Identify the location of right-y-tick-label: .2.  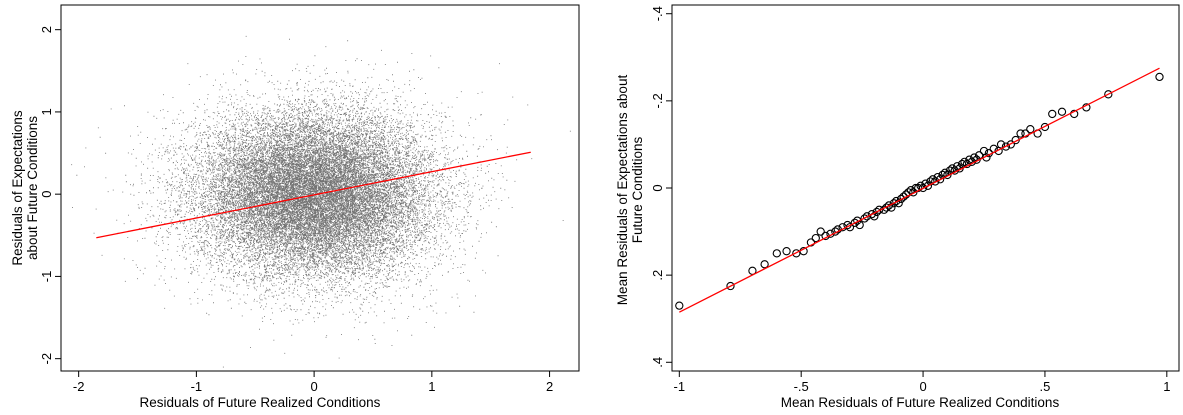
(657, 275).